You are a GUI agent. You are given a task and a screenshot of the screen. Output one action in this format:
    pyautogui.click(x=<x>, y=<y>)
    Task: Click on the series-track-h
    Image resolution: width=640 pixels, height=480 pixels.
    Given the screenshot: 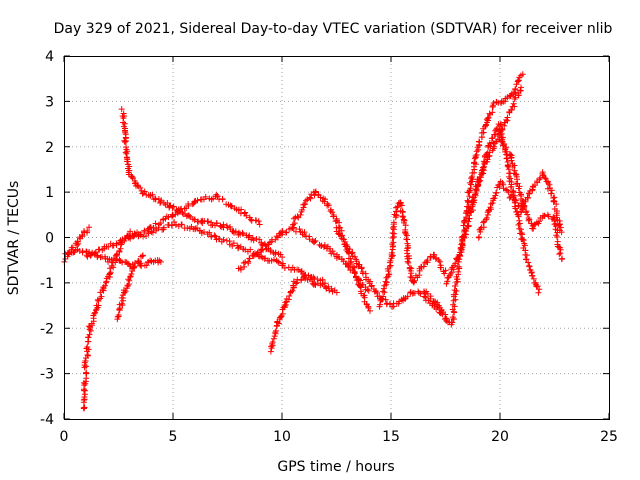 What is the action you would take?
    pyautogui.click(x=303, y=314)
    